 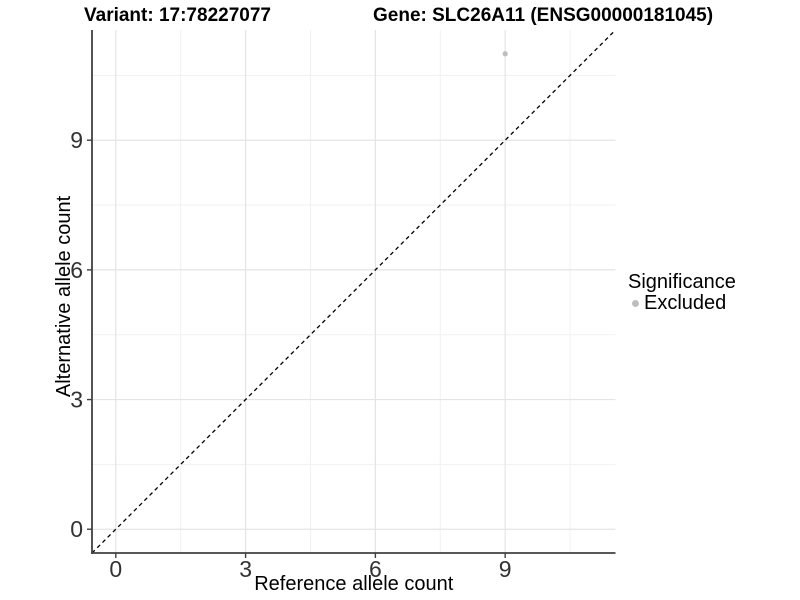 What do you see at coordinates (177, 15) in the screenshot?
I see `variant-title: Variant: 17:78227077` at bounding box center [177, 15].